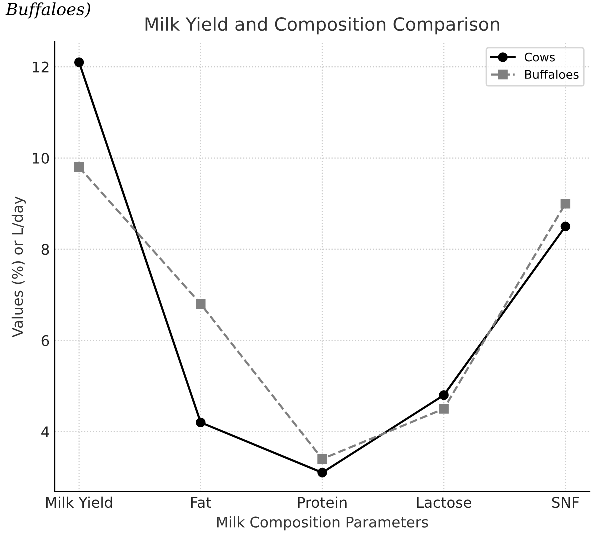 This screenshot has width=598, height=536. I want to click on legend-label: Buffaloes, so click(552, 75).